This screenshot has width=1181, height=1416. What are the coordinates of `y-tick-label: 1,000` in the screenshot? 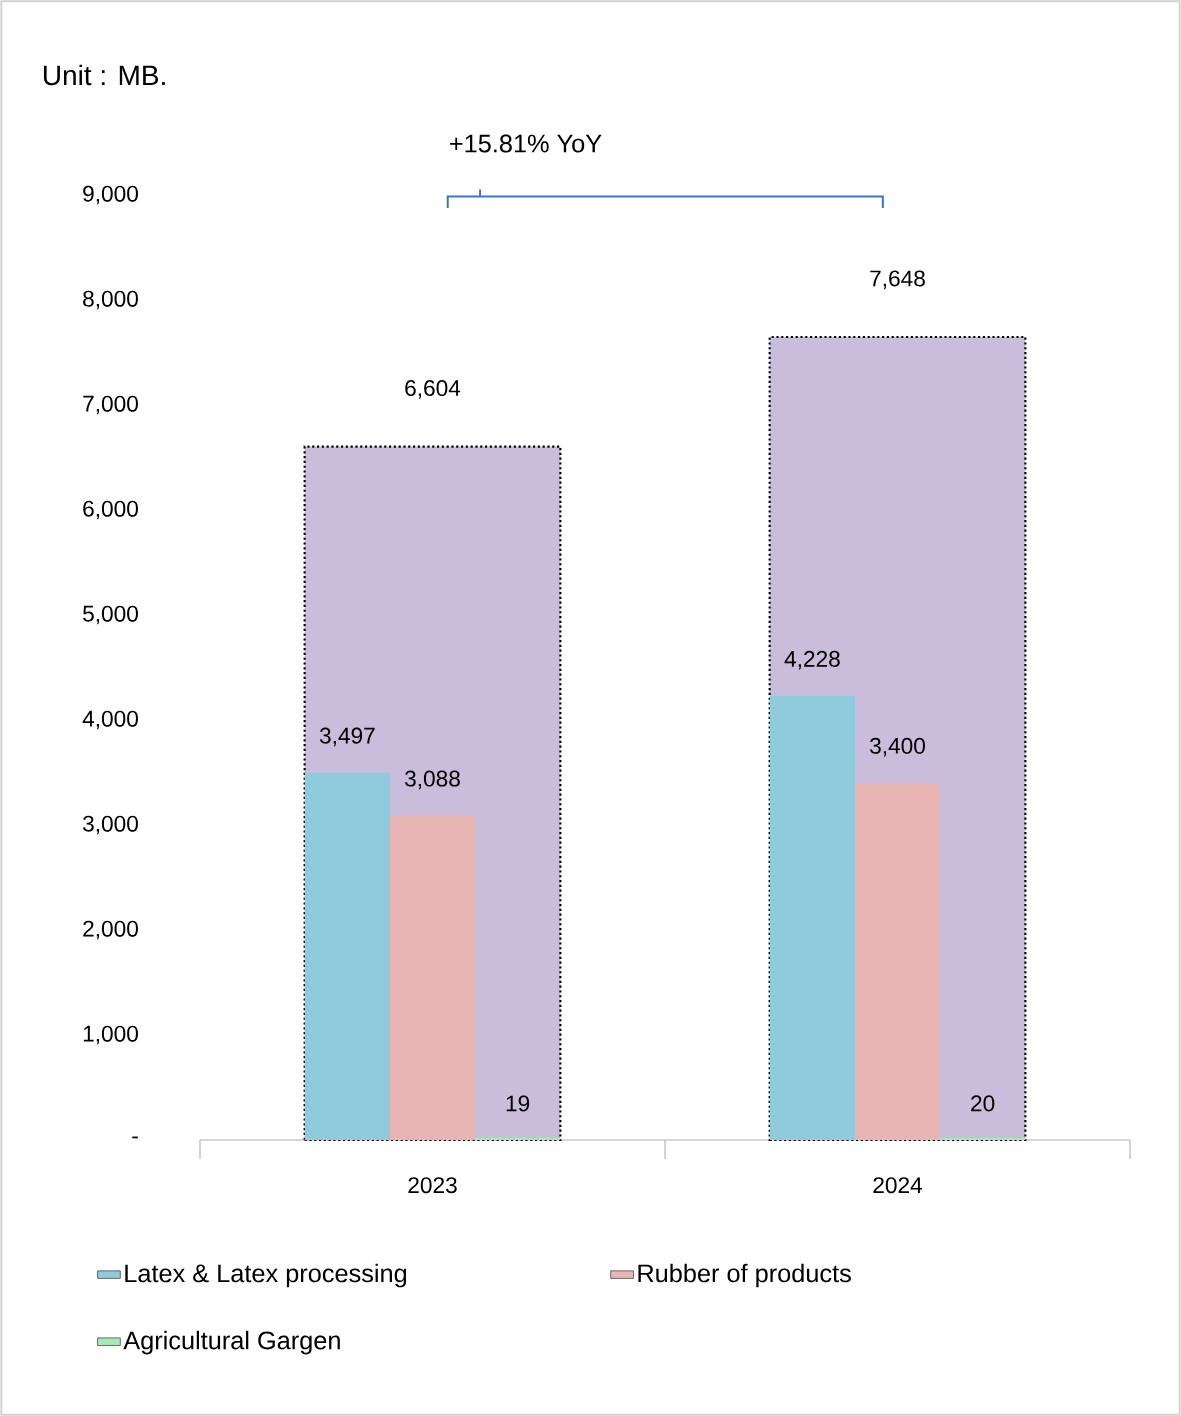 It's located at (110, 1035).